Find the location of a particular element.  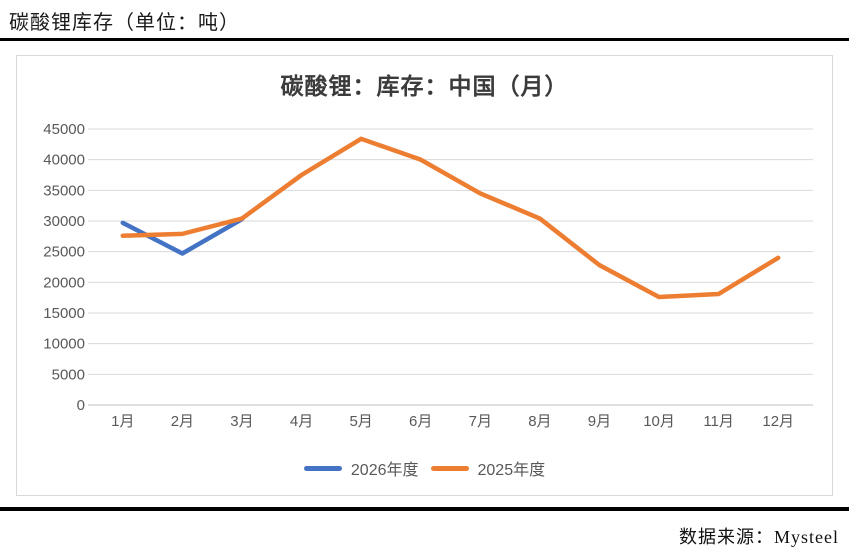

legend-swatch-2026 is located at coordinates (322, 468).